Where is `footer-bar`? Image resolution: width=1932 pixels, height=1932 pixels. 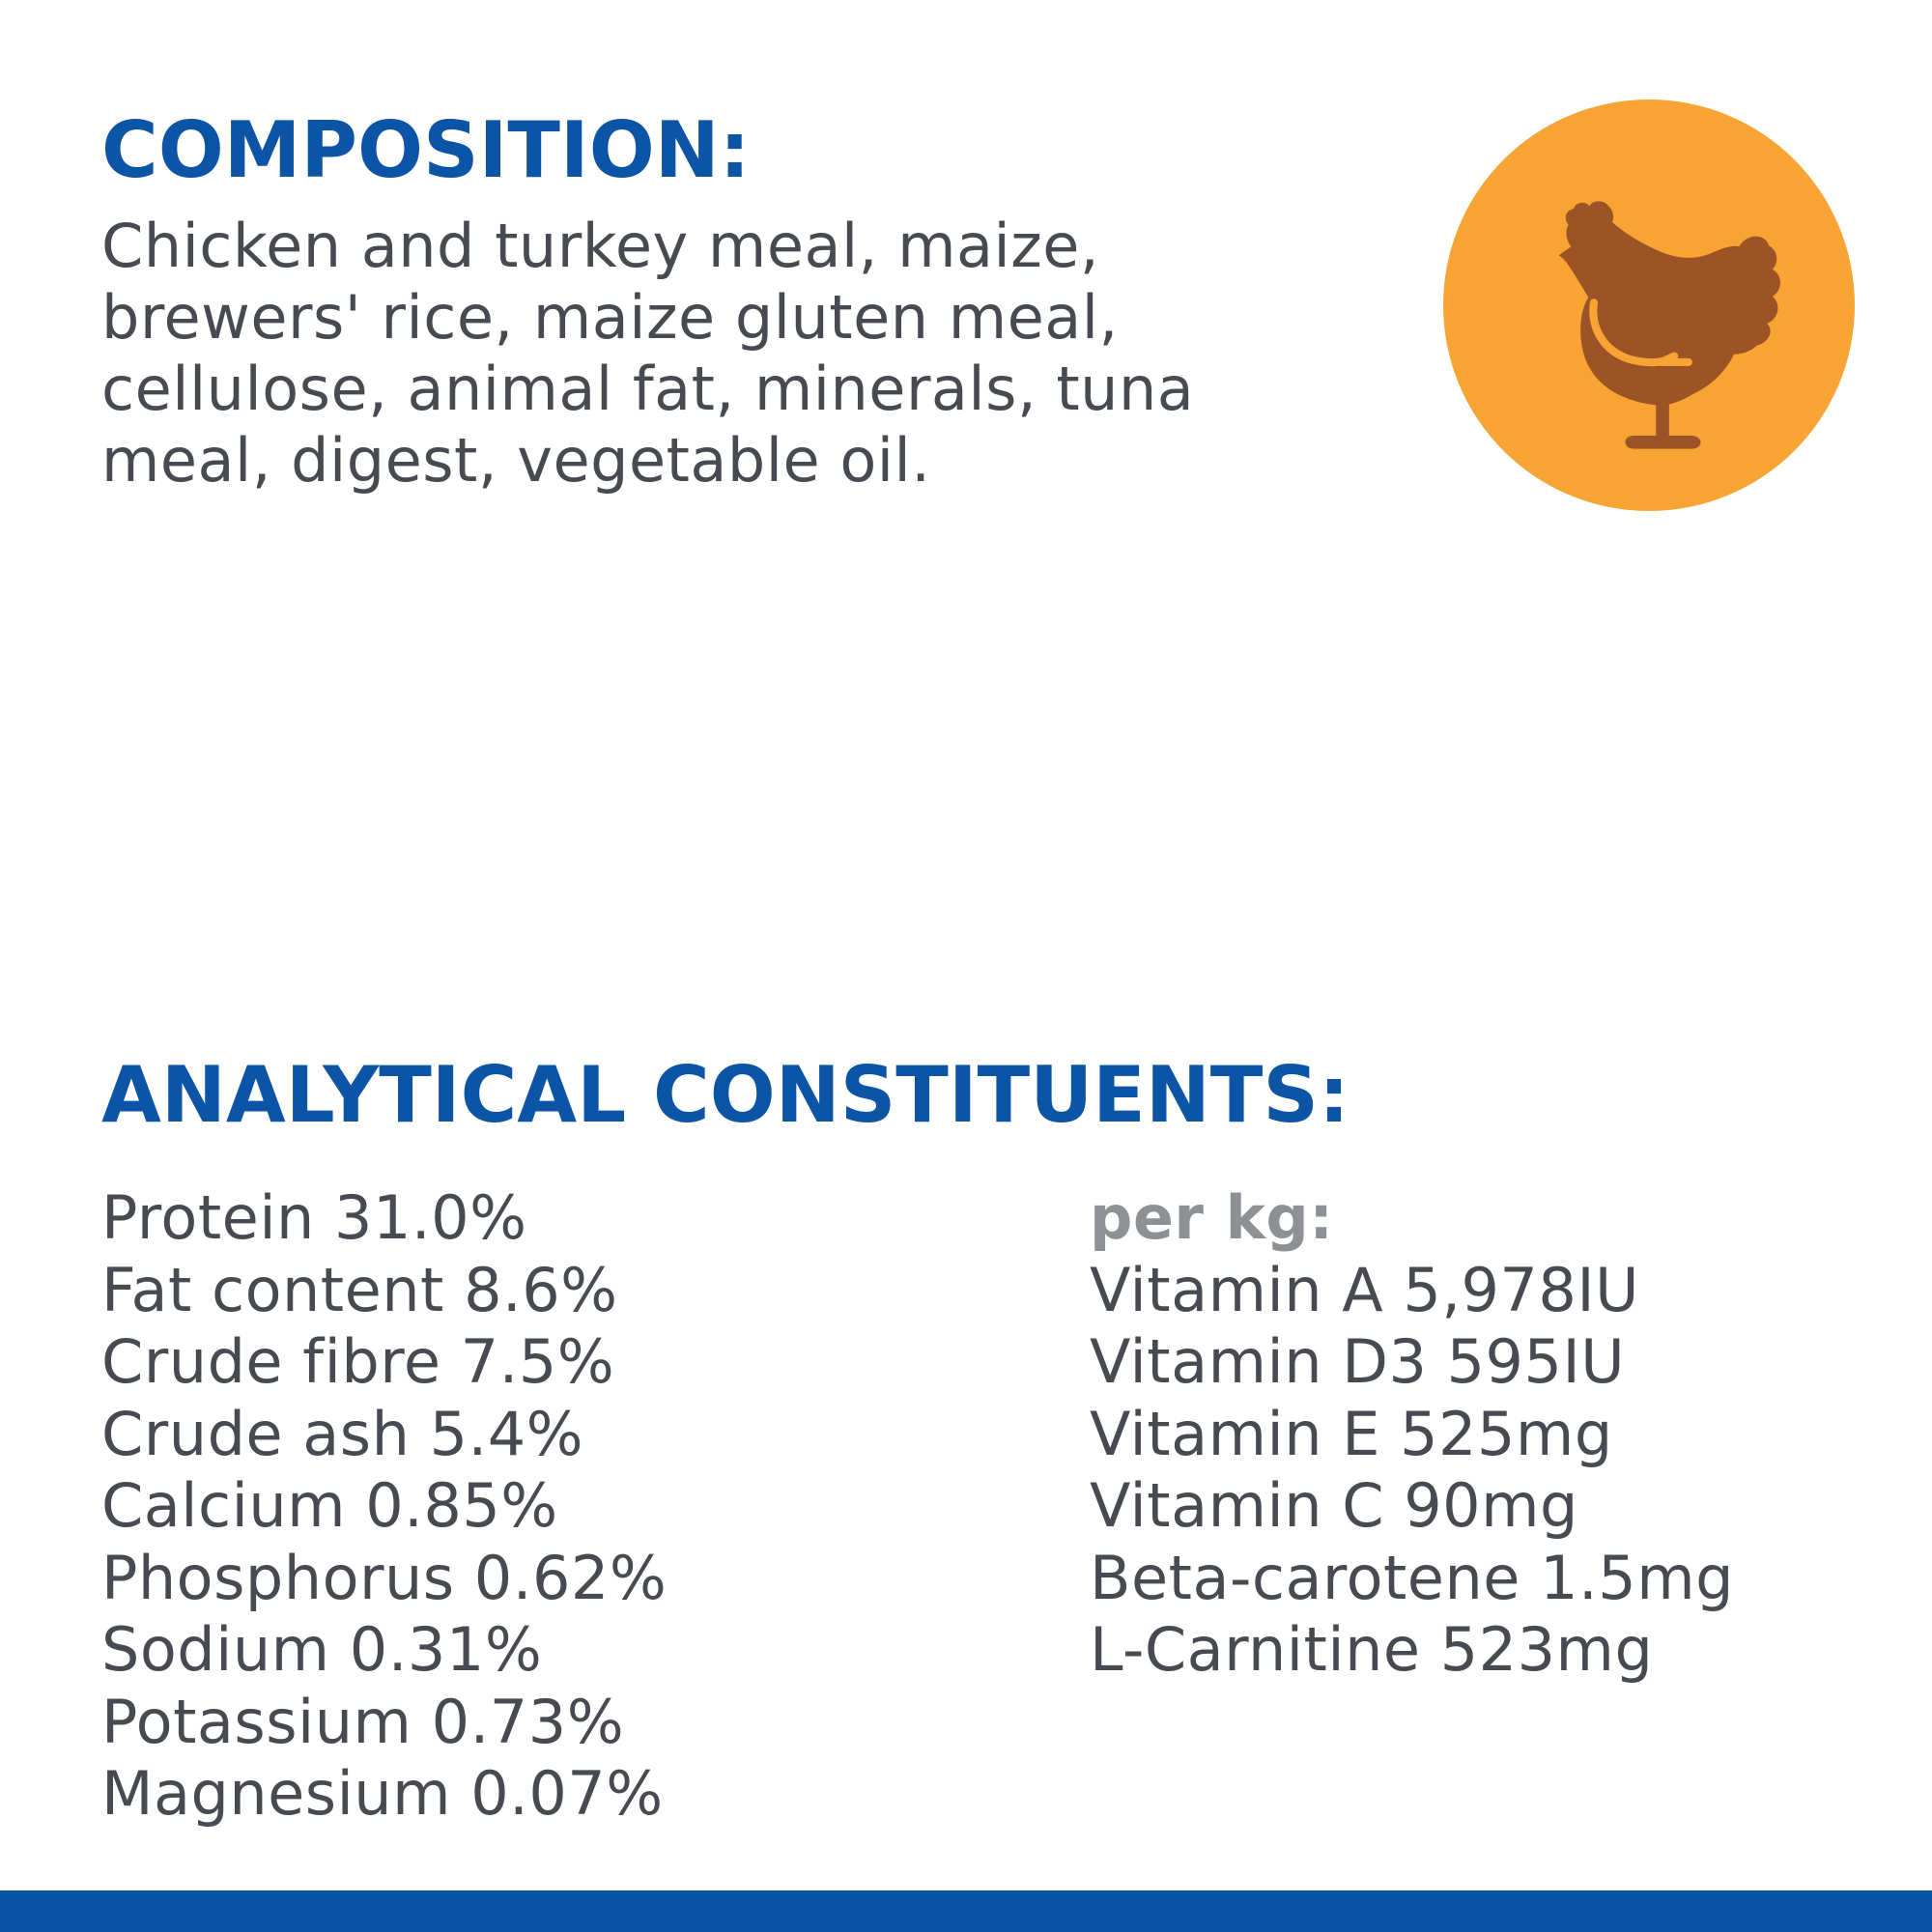
footer-bar is located at coordinates (966, 1911).